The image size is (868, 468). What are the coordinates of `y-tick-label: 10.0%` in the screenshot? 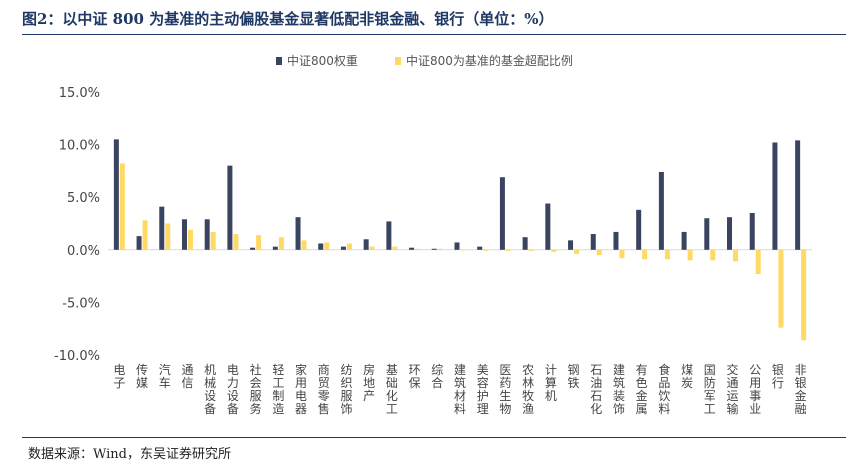 It's located at (79, 146).